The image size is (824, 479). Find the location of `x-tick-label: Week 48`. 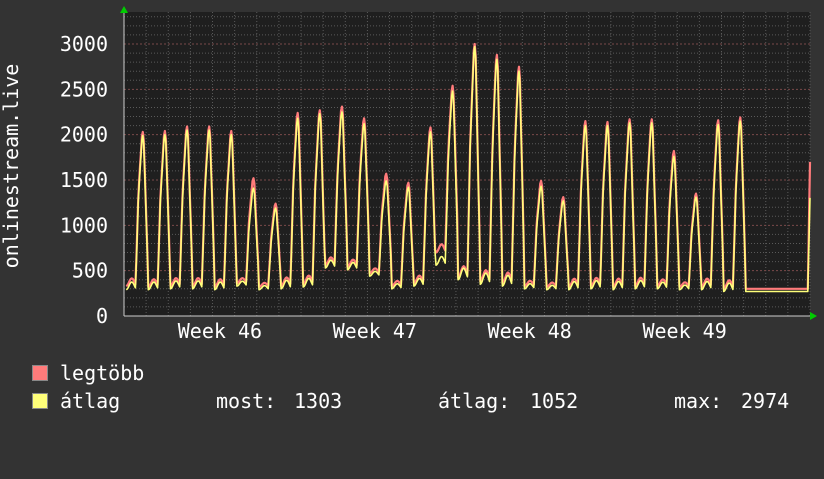

x-tick-label: Week 48 is located at coordinates (530, 331).